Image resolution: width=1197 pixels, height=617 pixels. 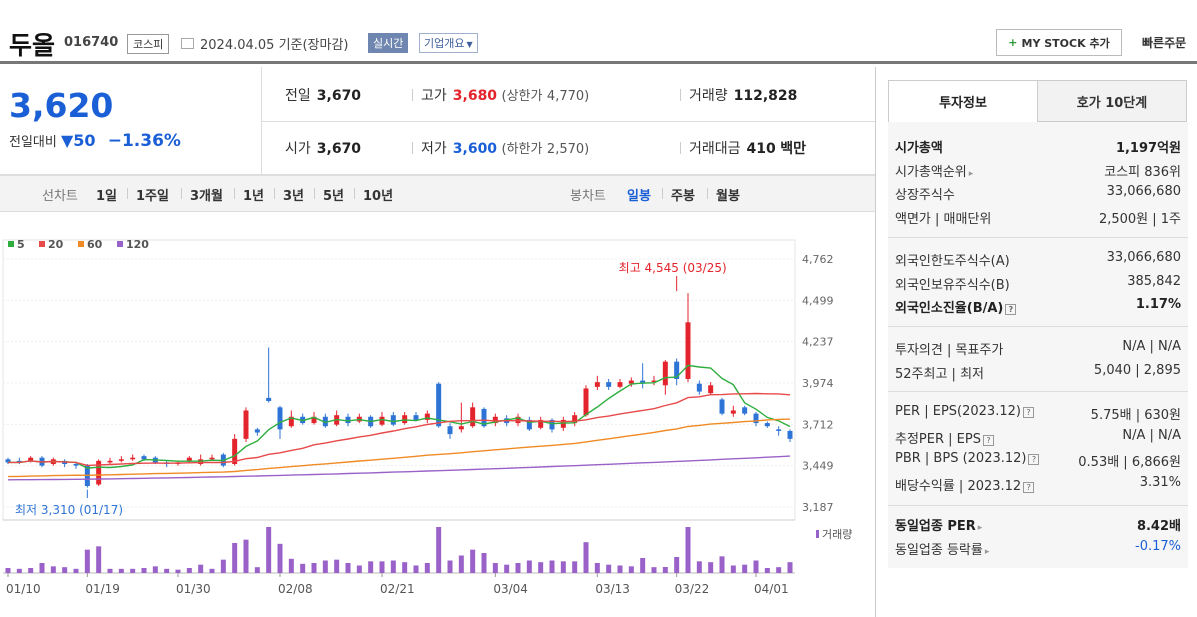 What do you see at coordinates (399, 448) in the screenshot?
I see `ma60-line` at bounding box center [399, 448].